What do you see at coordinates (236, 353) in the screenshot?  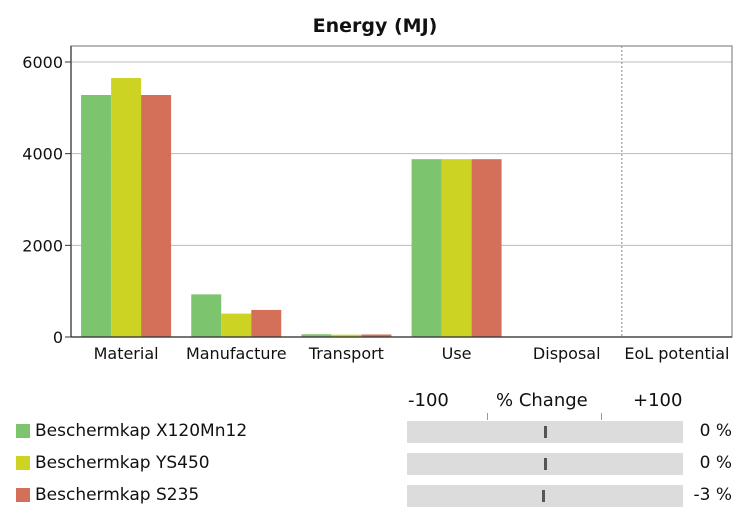 I see `x-tick-label: Manufacture` at bounding box center [236, 353].